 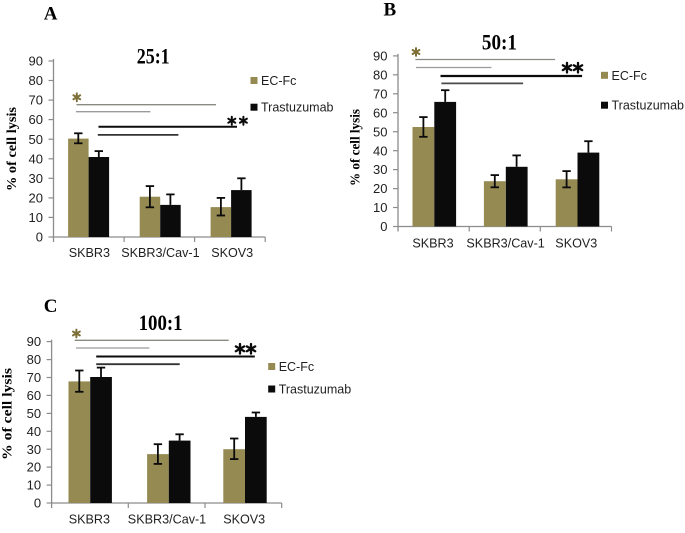 I want to click on svg-text: C, so click(x=51, y=306).